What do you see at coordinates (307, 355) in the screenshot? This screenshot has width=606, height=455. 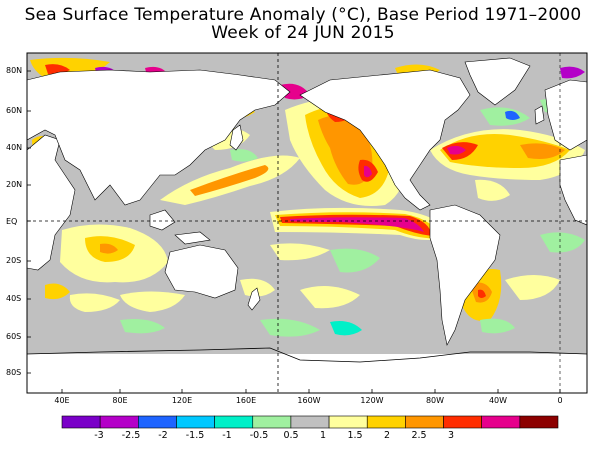 I see `antarctica-coastline` at bounding box center [307, 355].